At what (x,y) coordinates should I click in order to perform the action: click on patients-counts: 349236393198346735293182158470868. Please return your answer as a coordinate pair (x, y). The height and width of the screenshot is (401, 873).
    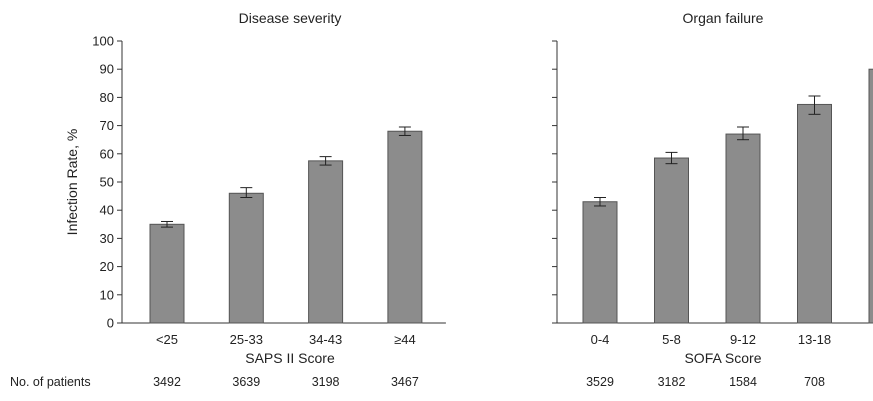
    Looking at the image, I should click on (489, 382).